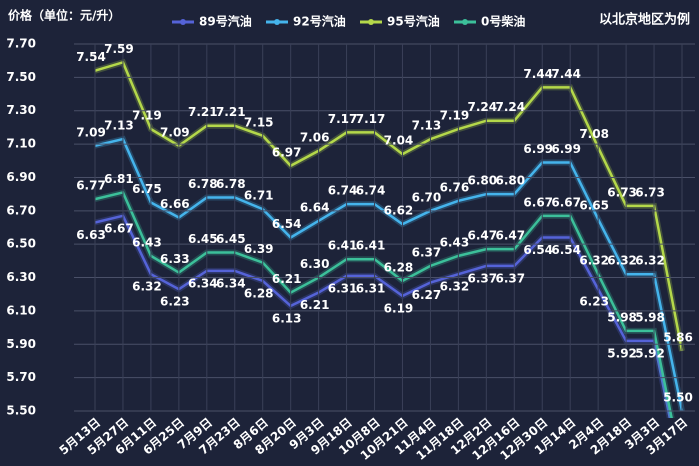  I want to click on value-label: 6.74, so click(371, 191).